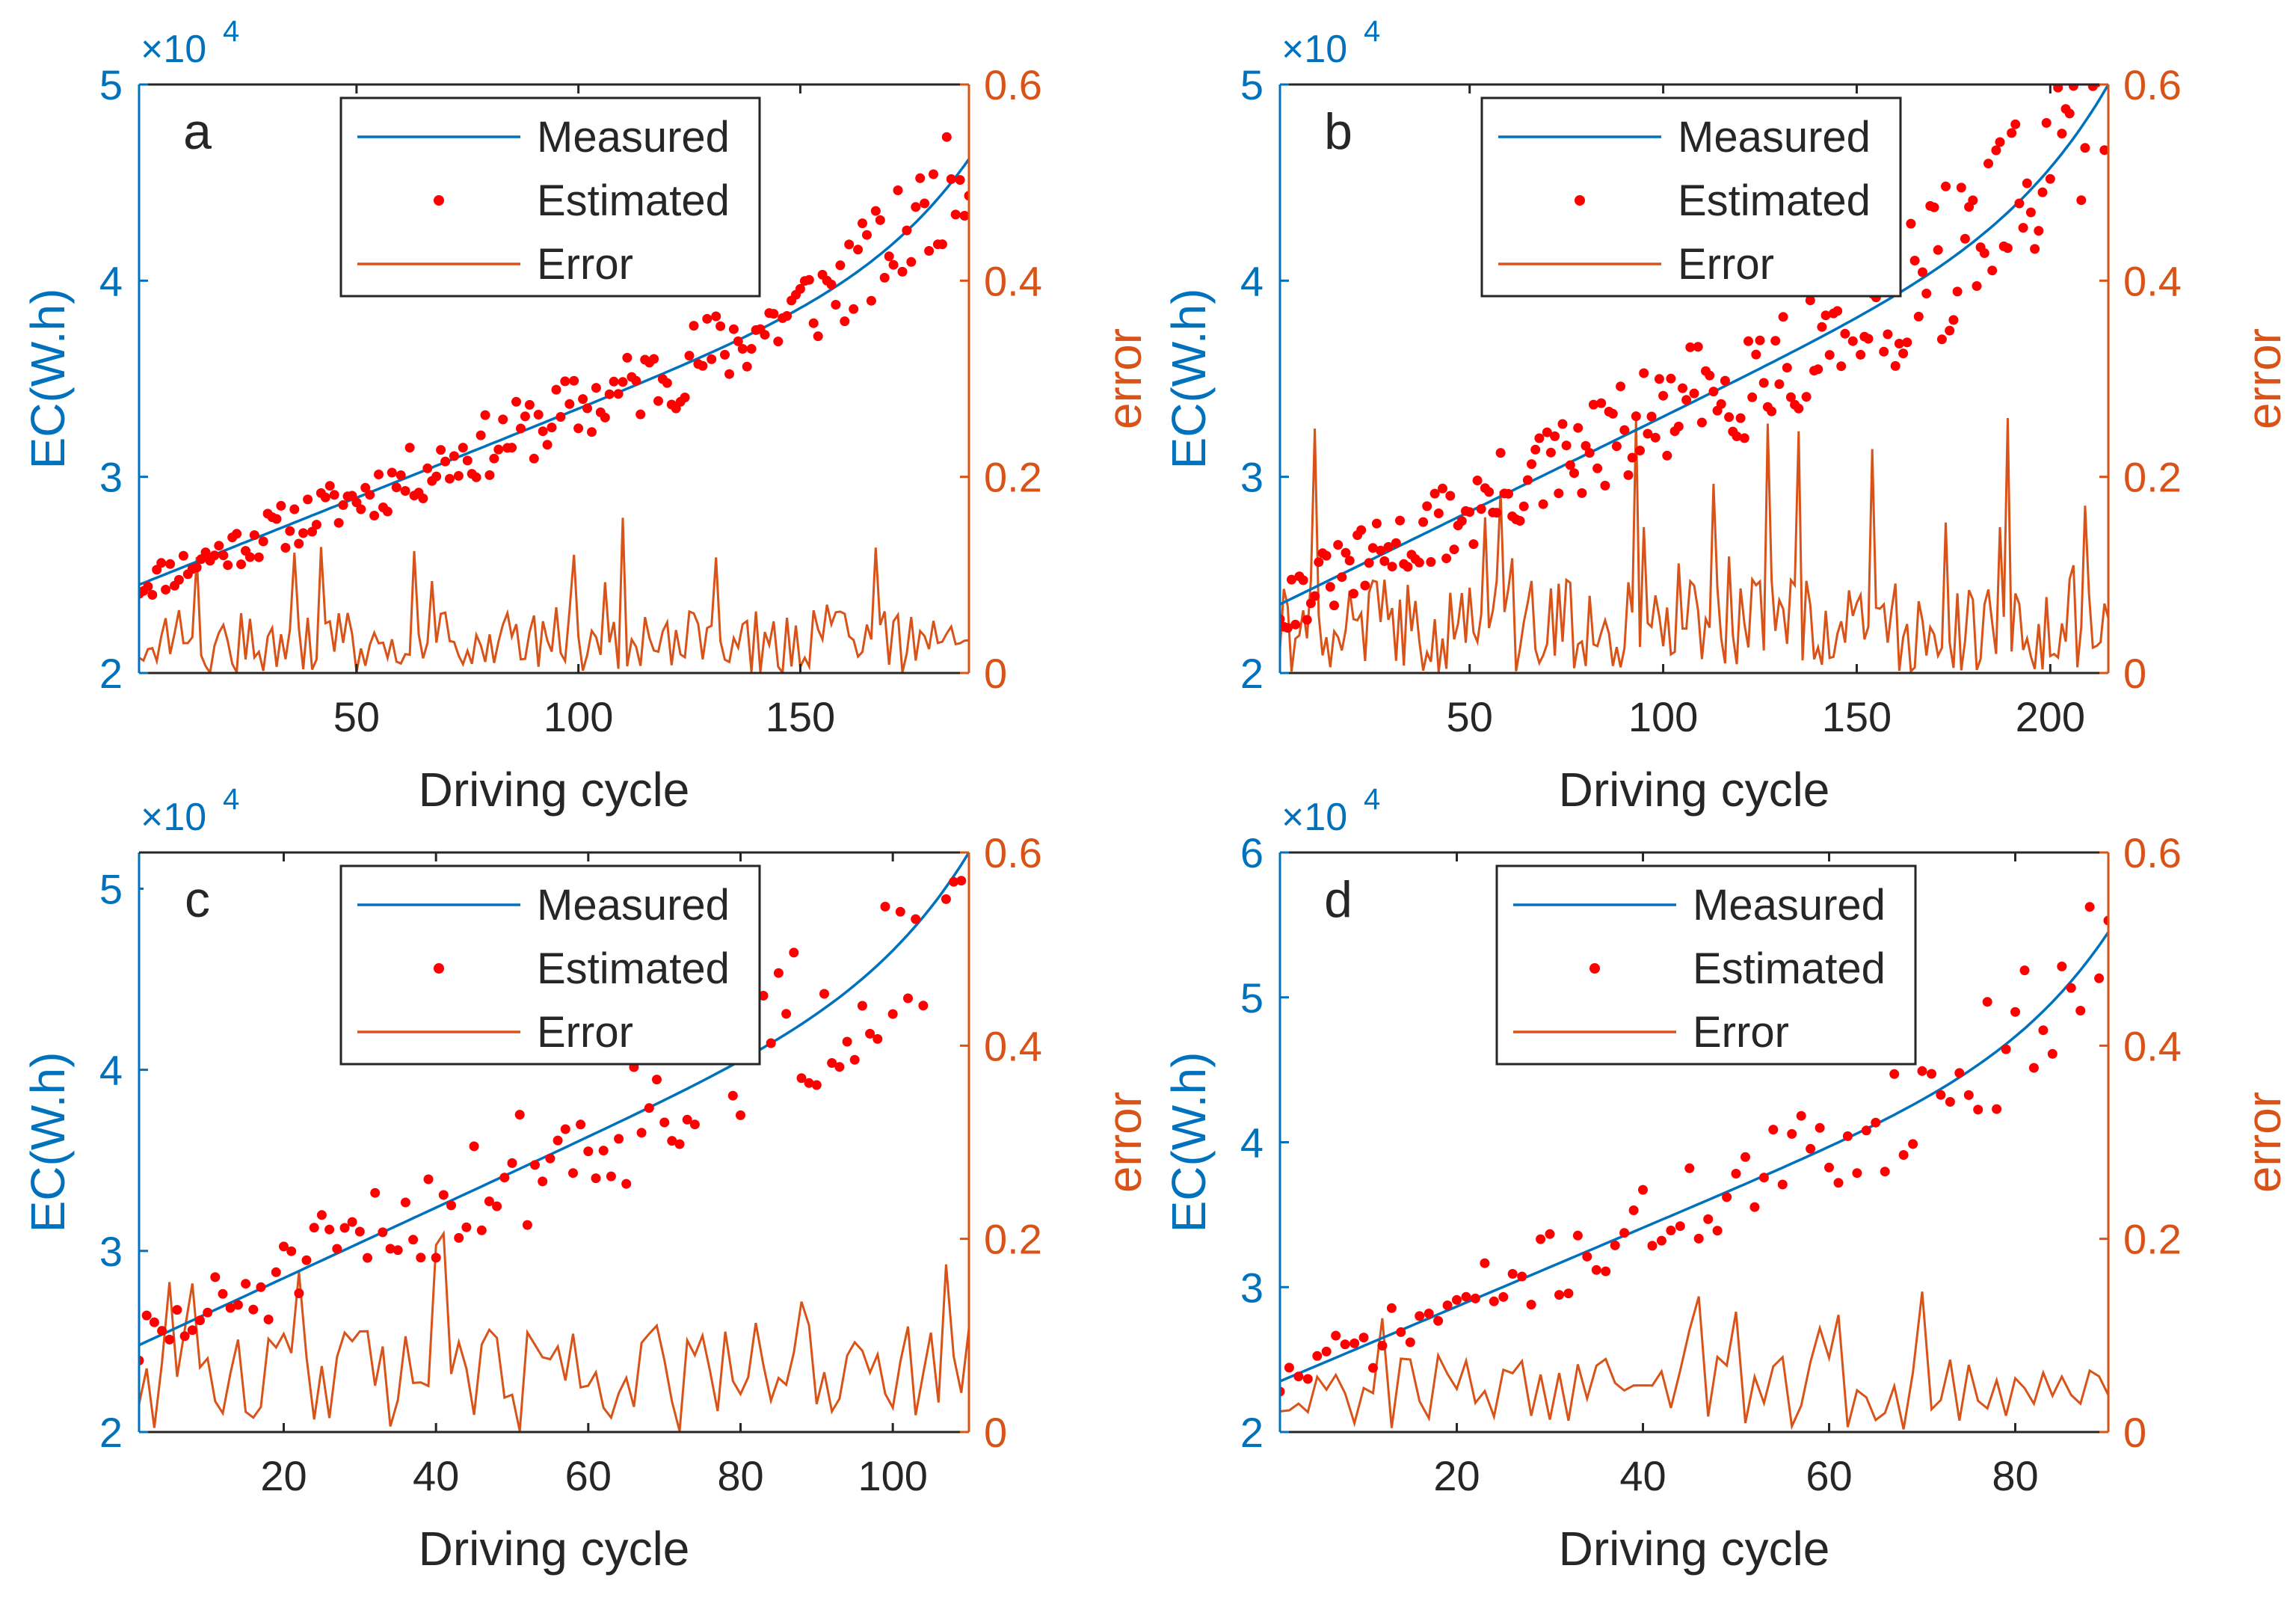 Image resolution: width=2296 pixels, height=1607 pixels. I want to click on error-line, so click(1694, 1361).